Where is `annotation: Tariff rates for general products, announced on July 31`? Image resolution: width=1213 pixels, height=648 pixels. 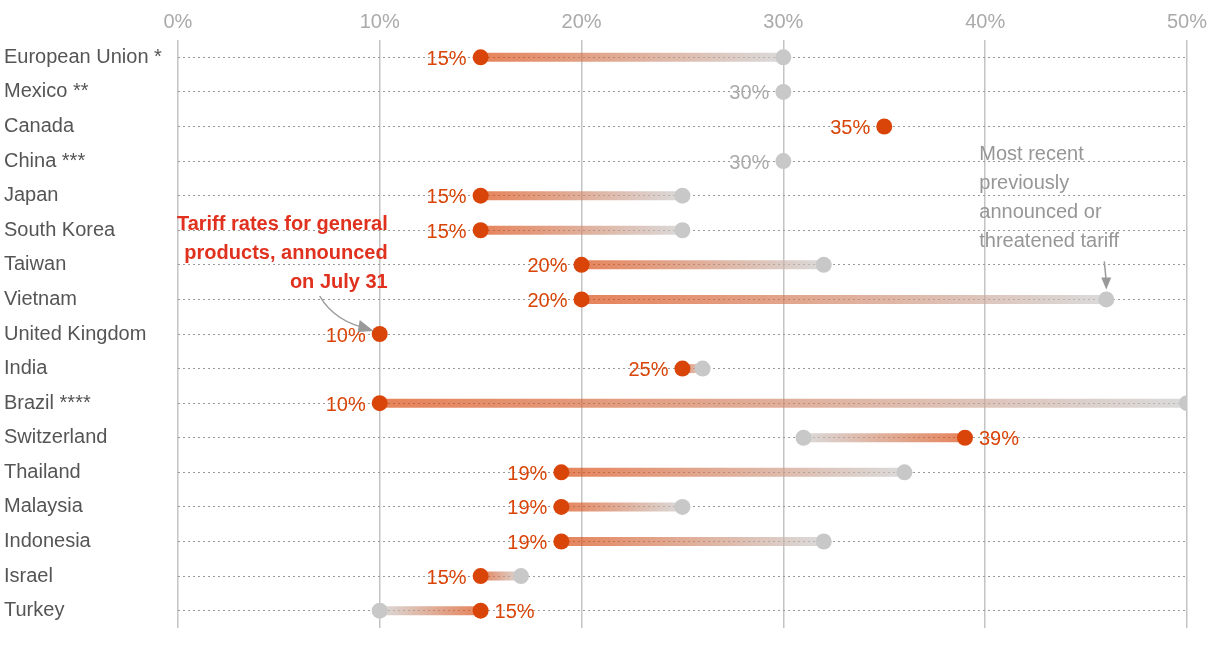 annotation: Tariff rates for general products, announced on July 31 is located at coordinates (282, 252).